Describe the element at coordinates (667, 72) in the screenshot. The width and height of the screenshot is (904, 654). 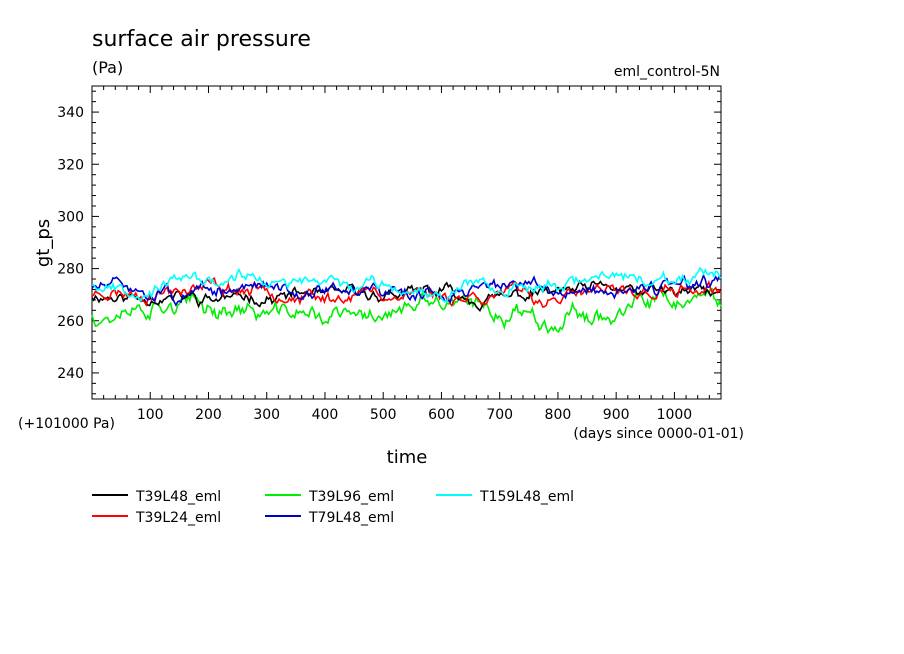
I see `experiment-label: eml_control-5N` at that location.